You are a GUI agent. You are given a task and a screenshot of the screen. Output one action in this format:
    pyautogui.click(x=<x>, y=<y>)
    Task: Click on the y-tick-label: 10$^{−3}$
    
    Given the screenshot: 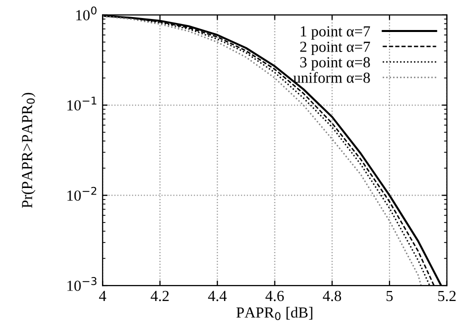 What is the action you would take?
    pyautogui.click(x=81, y=284)
    